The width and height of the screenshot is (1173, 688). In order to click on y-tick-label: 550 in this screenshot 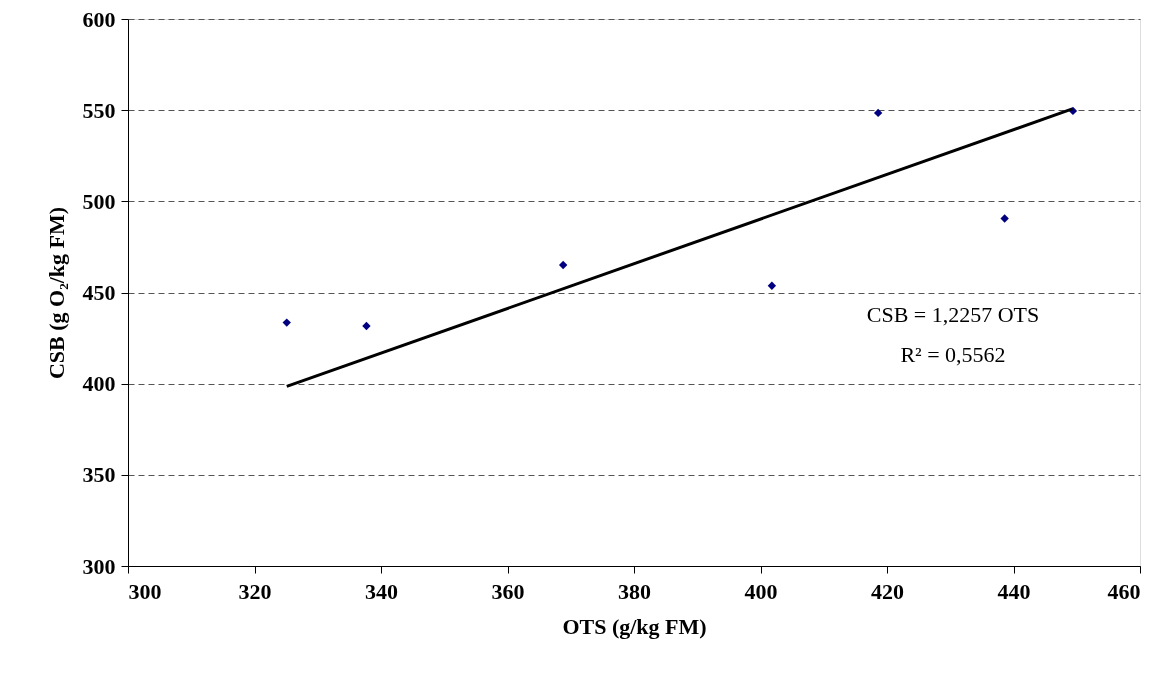, I will do `click(99, 110)`.